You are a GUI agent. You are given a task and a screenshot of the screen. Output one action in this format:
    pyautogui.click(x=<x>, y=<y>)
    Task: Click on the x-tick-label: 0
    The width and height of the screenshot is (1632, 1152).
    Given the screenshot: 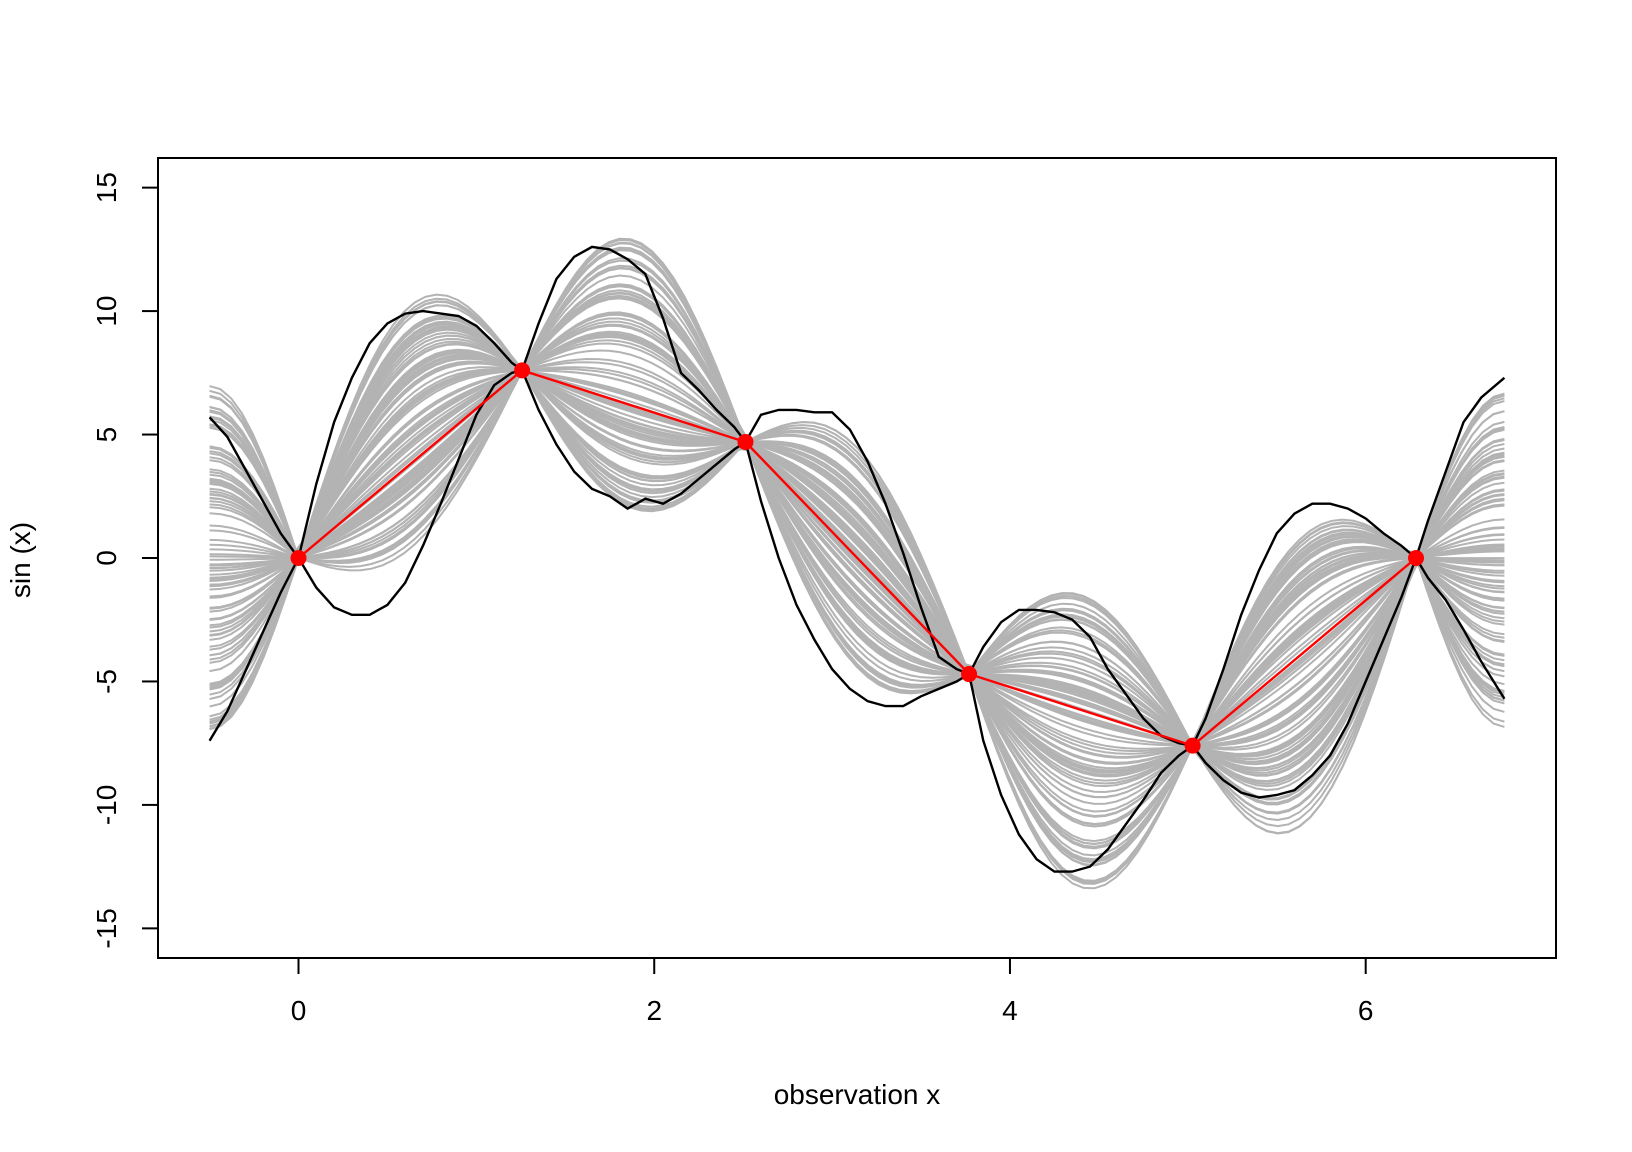 What is the action you would take?
    pyautogui.click(x=299, y=1010)
    